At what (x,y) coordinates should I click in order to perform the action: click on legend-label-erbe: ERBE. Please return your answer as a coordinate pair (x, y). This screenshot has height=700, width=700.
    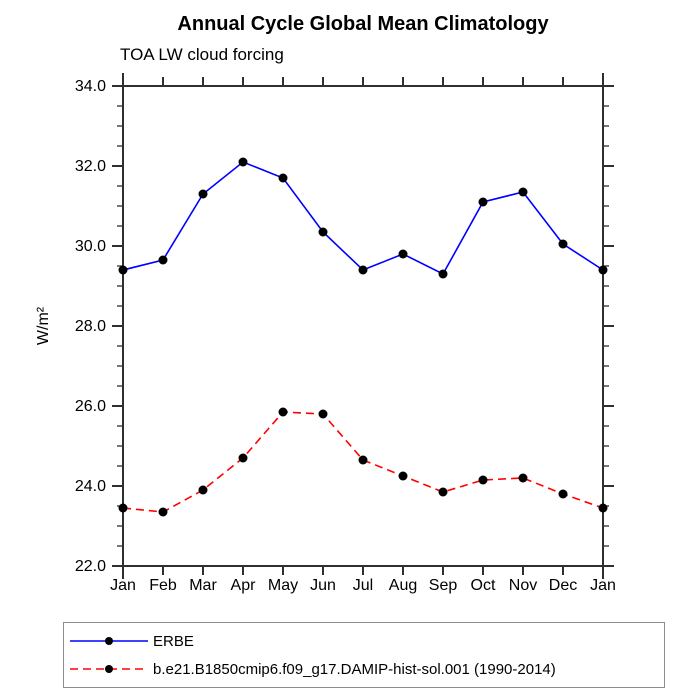
    Looking at the image, I should click on (173, 641).